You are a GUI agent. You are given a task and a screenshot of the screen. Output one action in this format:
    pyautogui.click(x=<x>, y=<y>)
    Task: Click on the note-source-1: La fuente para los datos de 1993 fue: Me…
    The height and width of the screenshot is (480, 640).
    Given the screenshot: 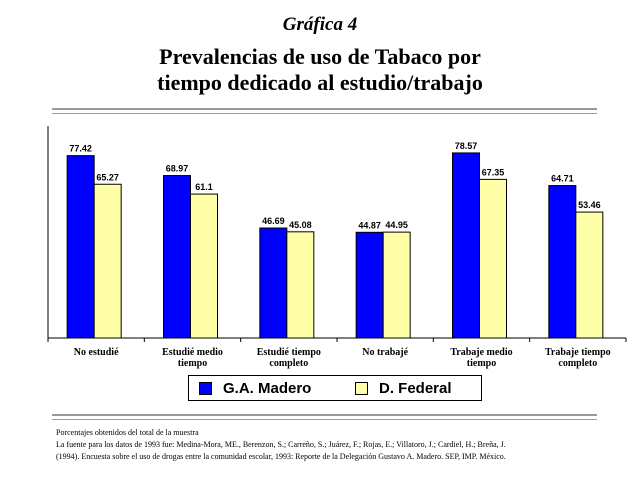 What is the action you would take?
    pyautogui.click(x=281, y=444)
    